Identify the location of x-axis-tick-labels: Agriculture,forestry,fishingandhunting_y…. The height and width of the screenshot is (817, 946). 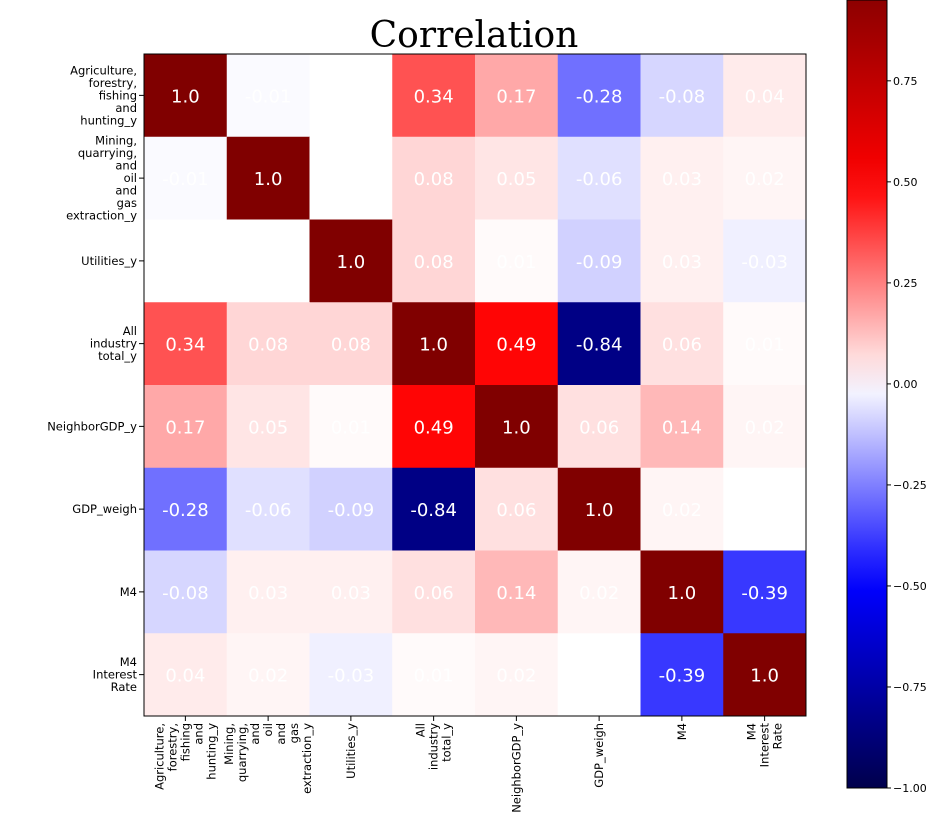
(468, 764).